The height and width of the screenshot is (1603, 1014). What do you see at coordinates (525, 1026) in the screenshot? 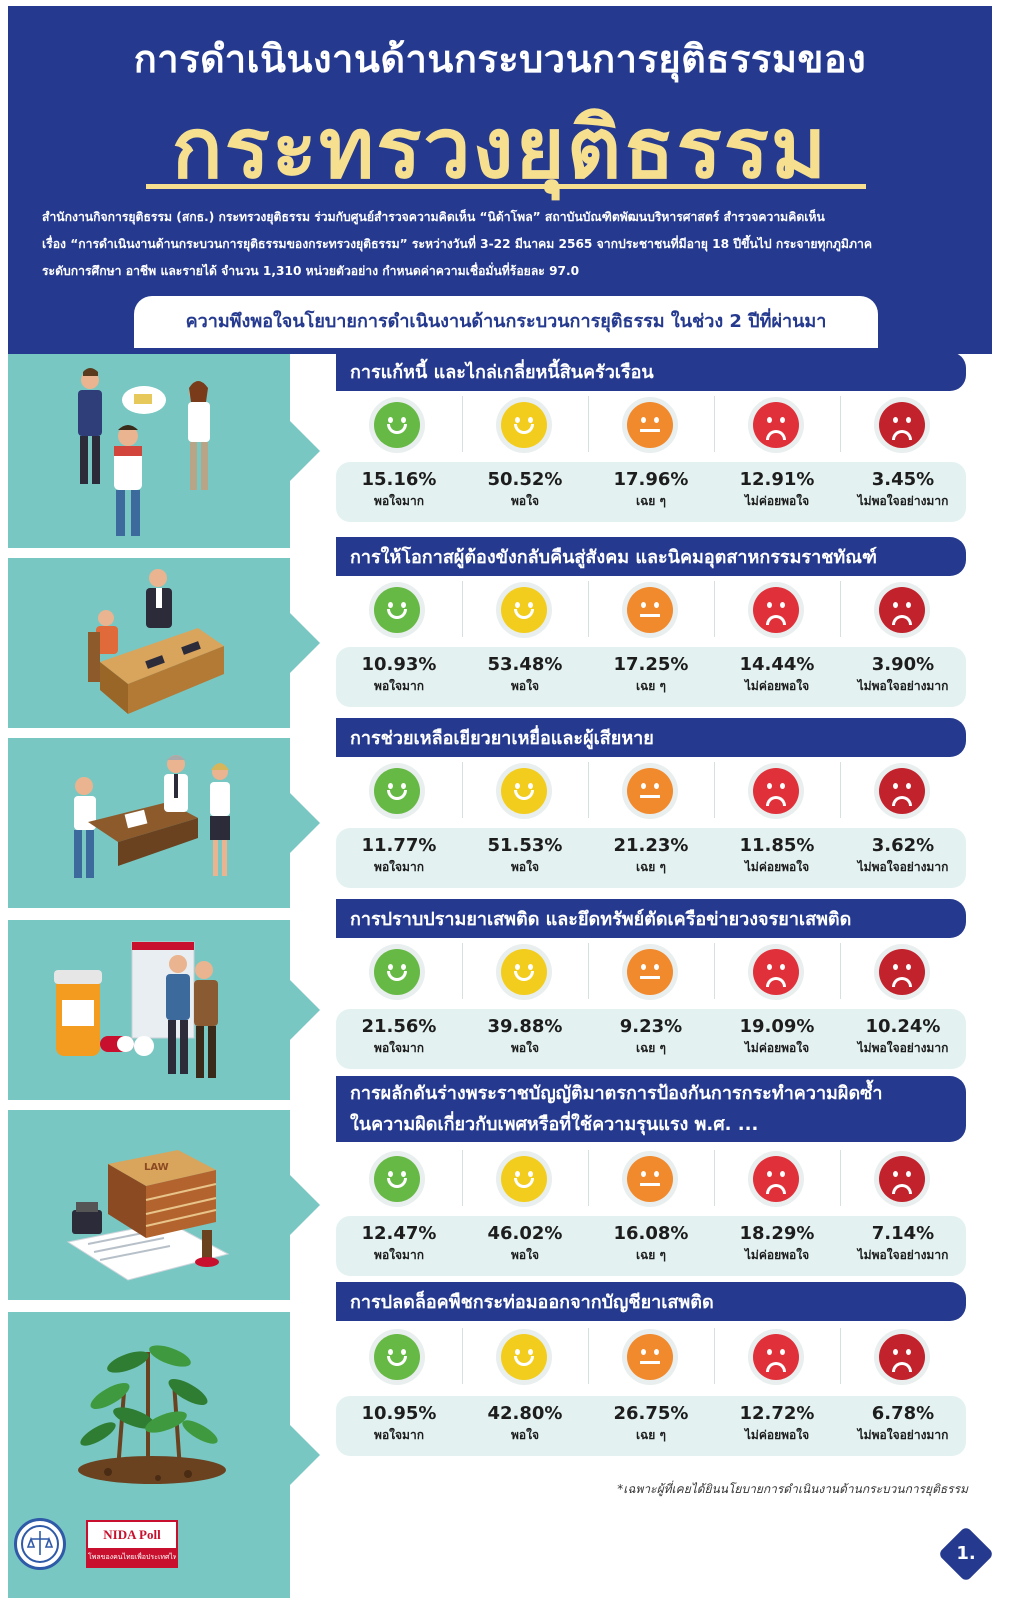
I see `percentage: 39.88%` at bounding box center [525, 1026].